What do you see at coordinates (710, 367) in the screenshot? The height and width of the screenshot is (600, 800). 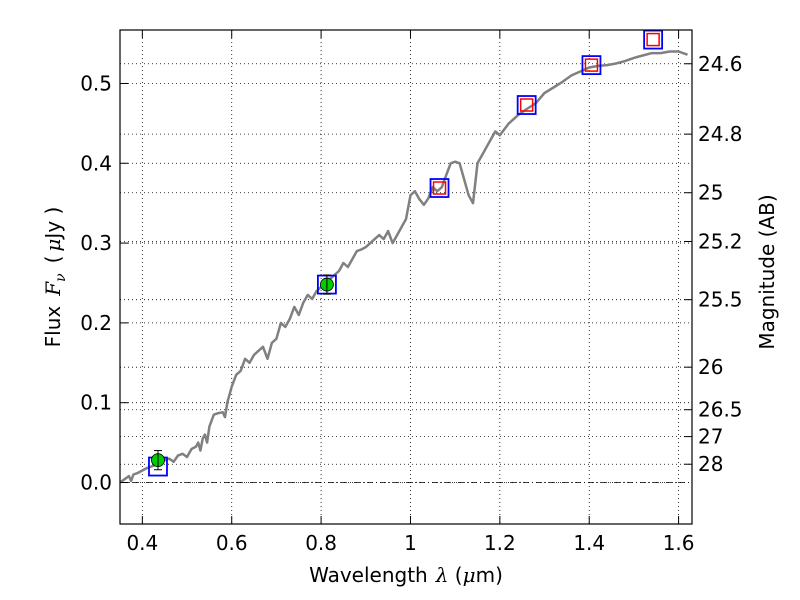 I see `y2-tick-label: 26` at bounding box center [710, 367].